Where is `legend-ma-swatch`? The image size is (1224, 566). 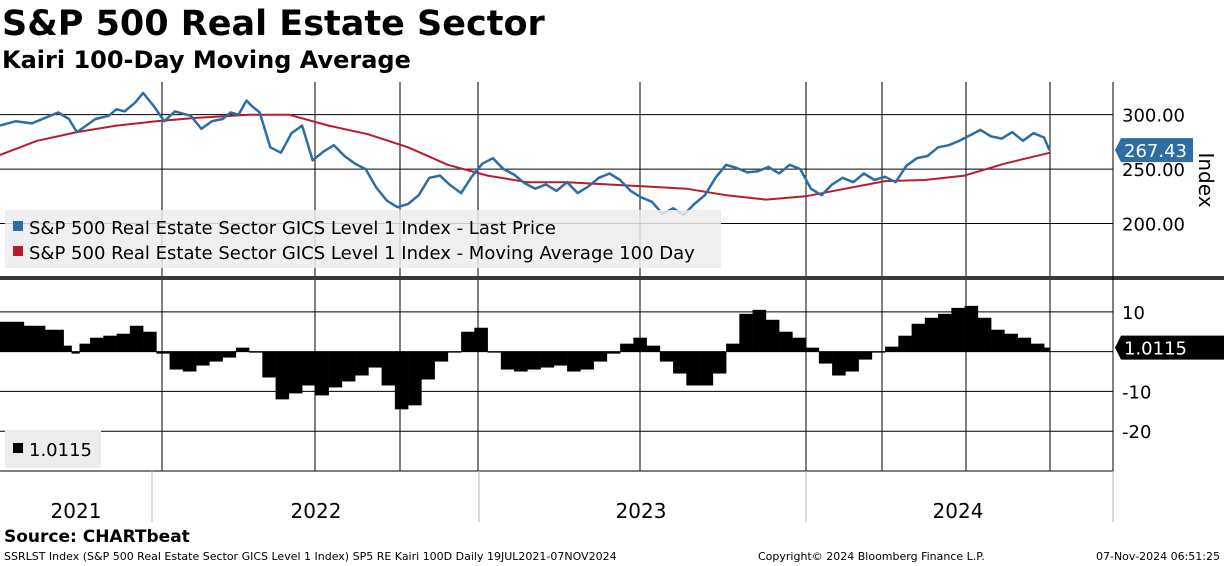
legend-ma-swatch is located at coordinates (18, 251).